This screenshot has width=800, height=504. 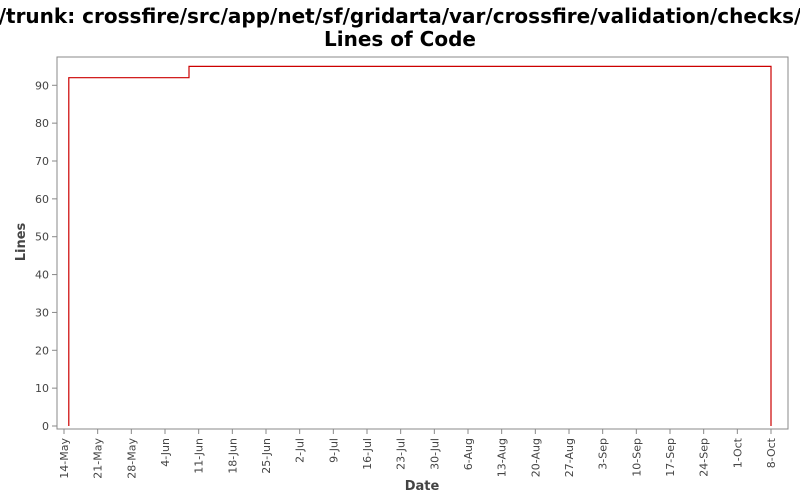 What do you see at coordinates (434, 454) in the screenshot?
I see `x-tick-label: 30-Jul` at bounding box center [434, 454].